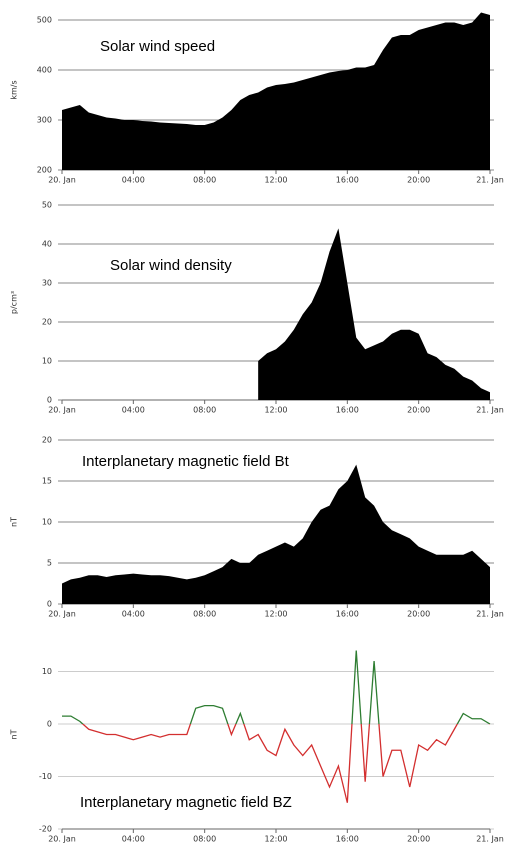 The image size is (507, 852). Describe the element at coordinates (45, 829) in the screenshot. I see `y-tick-label: -20` at that location.